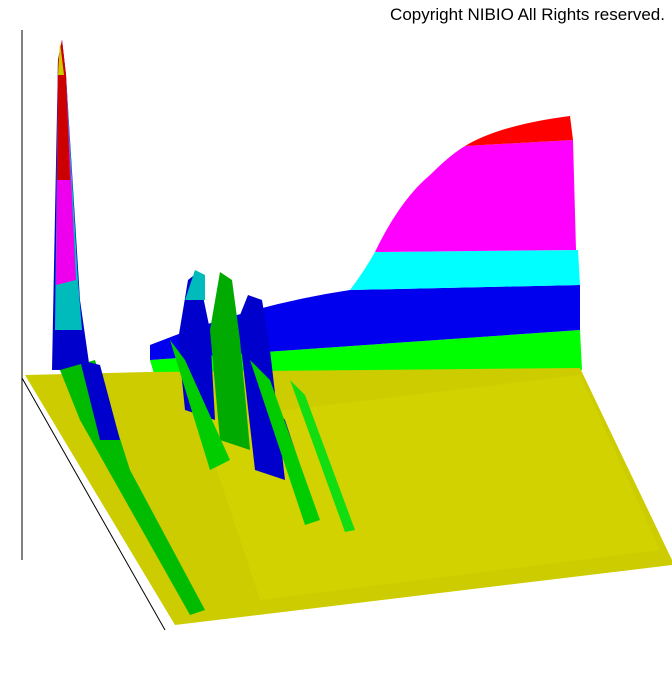 This screenshot has width=672, height=673. I want to click on band-cyan, so click(465, 270).